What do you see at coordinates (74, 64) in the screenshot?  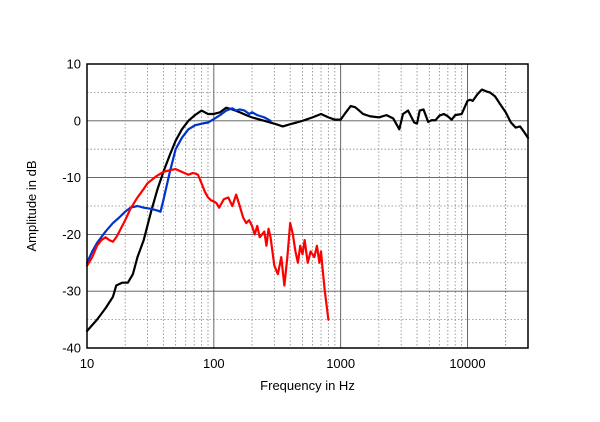 I see `y-tick-label: 10` at bounding box center [74, 64].